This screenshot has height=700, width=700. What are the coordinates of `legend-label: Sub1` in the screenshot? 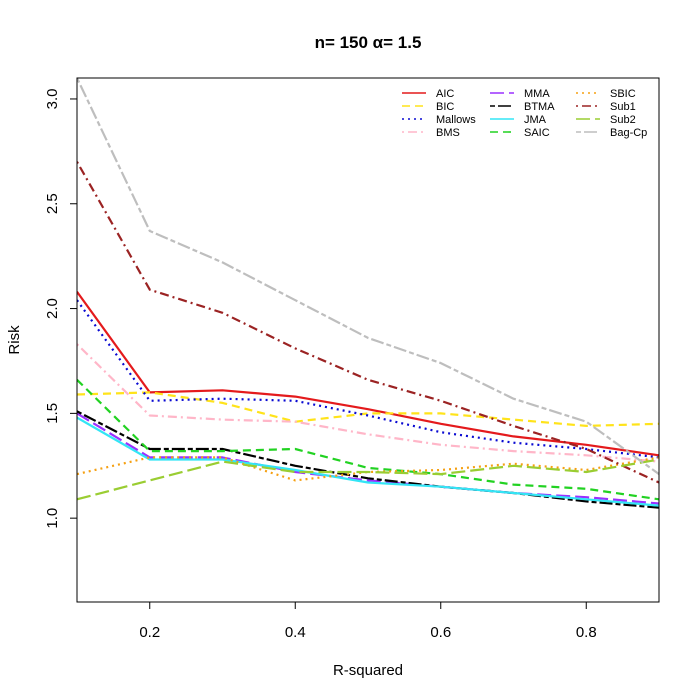 It's located at (623, 107).